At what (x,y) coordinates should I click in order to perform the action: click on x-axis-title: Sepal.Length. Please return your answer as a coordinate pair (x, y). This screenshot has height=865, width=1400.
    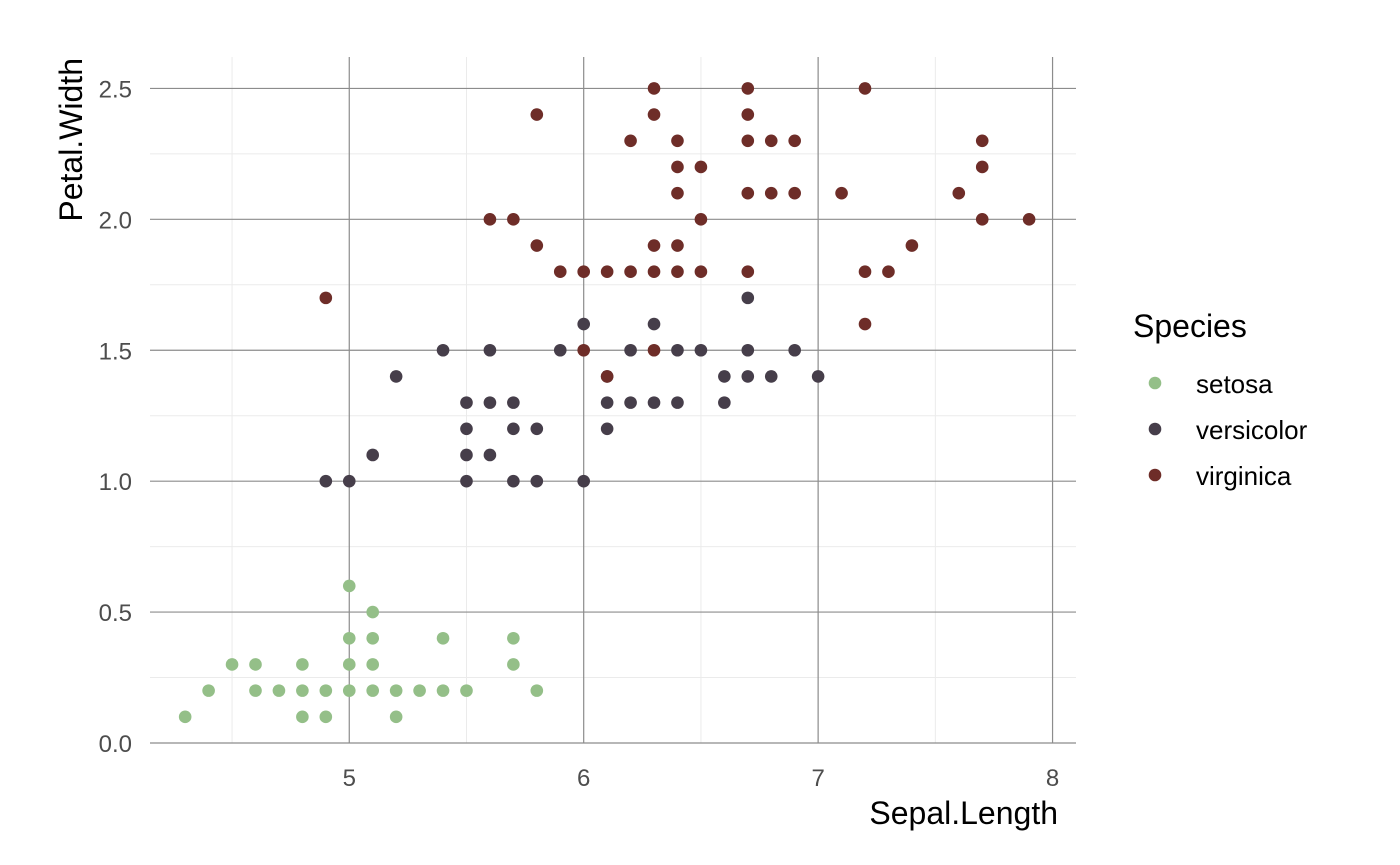
    Looking at the image, I should click on (963, 813).